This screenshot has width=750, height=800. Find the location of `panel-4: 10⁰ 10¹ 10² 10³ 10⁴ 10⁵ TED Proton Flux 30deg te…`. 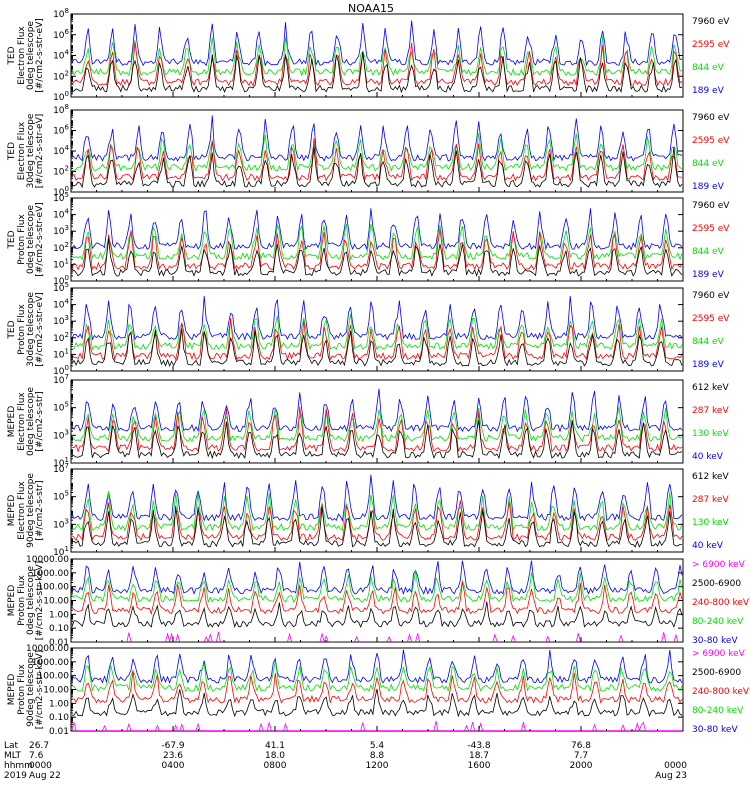

panel-4: 10⁰ 10¹ 10² 10³ 10⁴ 10⁵ TED Proton Flux 30deg te… is located at coordinates (368, 329).